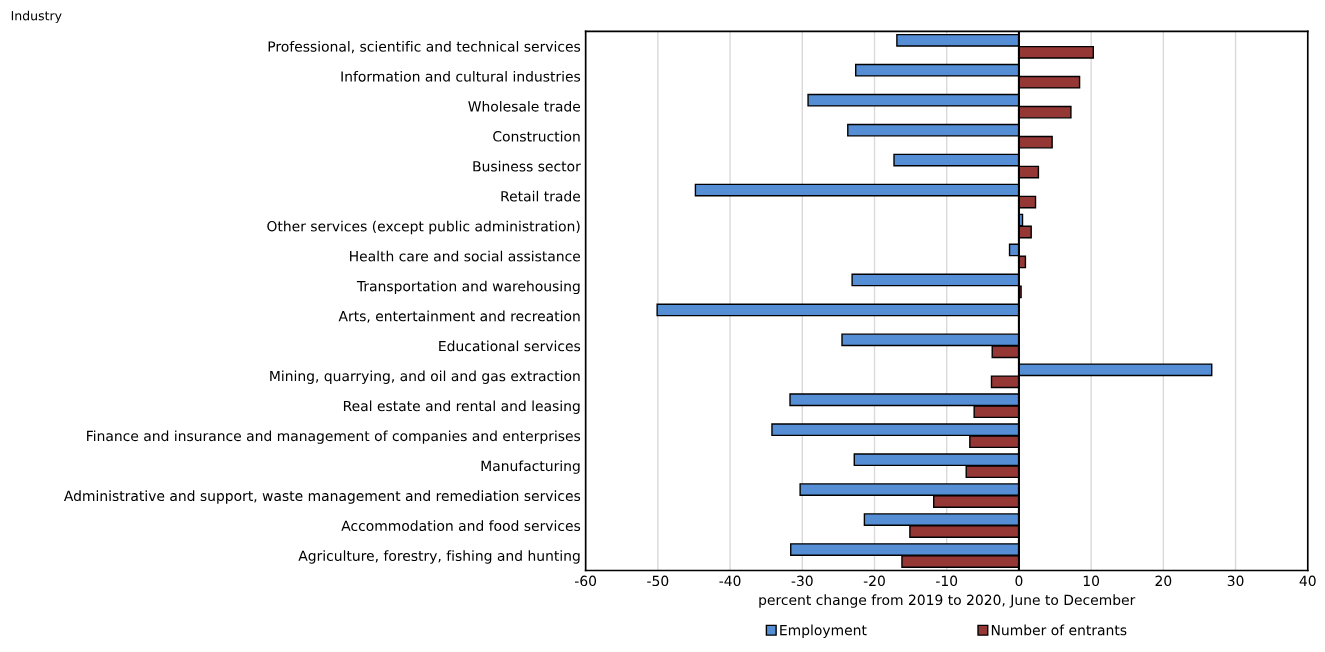 The height and width of the screenshot is (652, 1325). I want to click on legend-label: Employment, so click(823, 631).